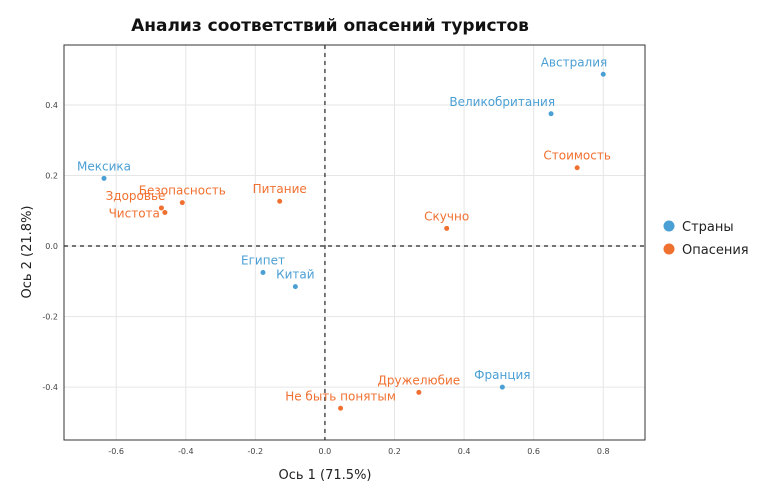 The height and width of the screenshot is (496, 778). I want to click on x-tick-label: 0.4, so click(464, 451).